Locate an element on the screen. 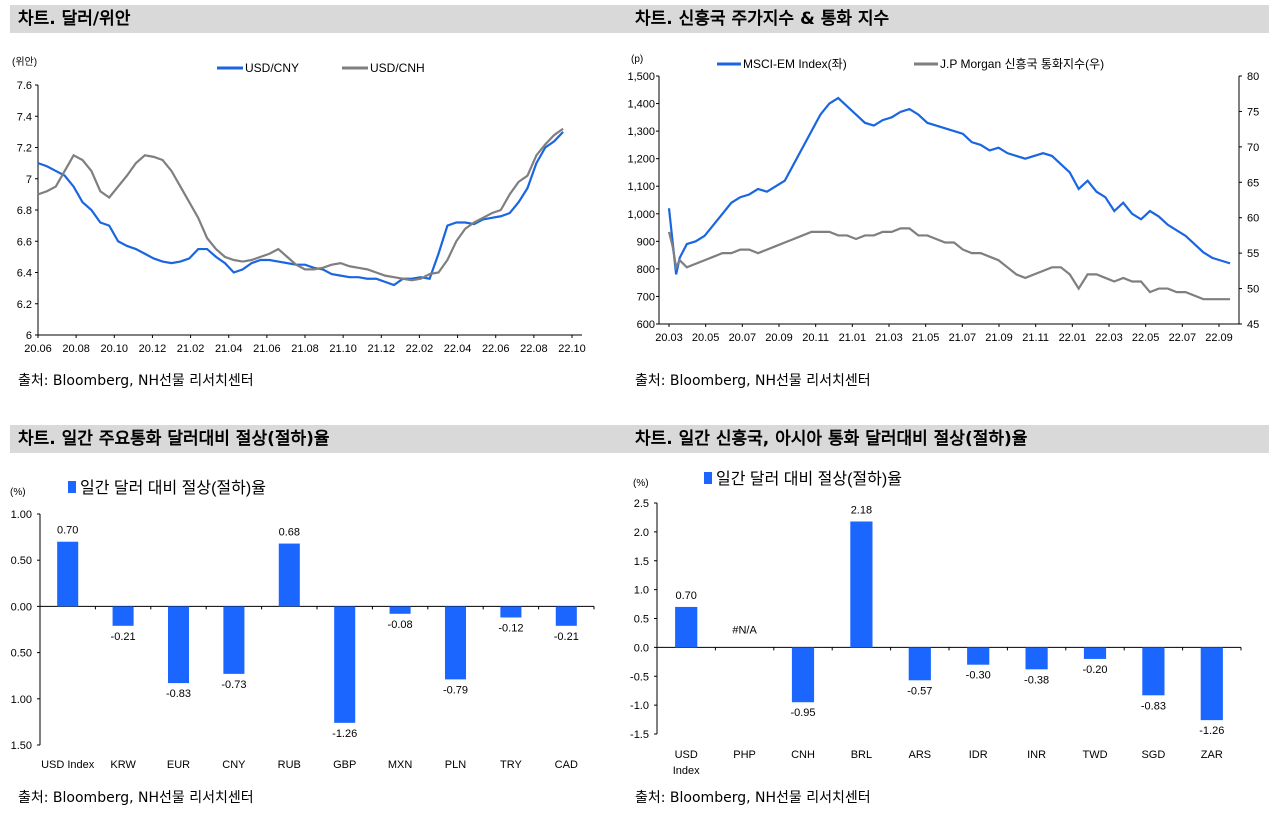 Image resolution: width=1273 pixels, height=827 pixels. y2-tick-label: 60 is located at coordinates (1253, 219).